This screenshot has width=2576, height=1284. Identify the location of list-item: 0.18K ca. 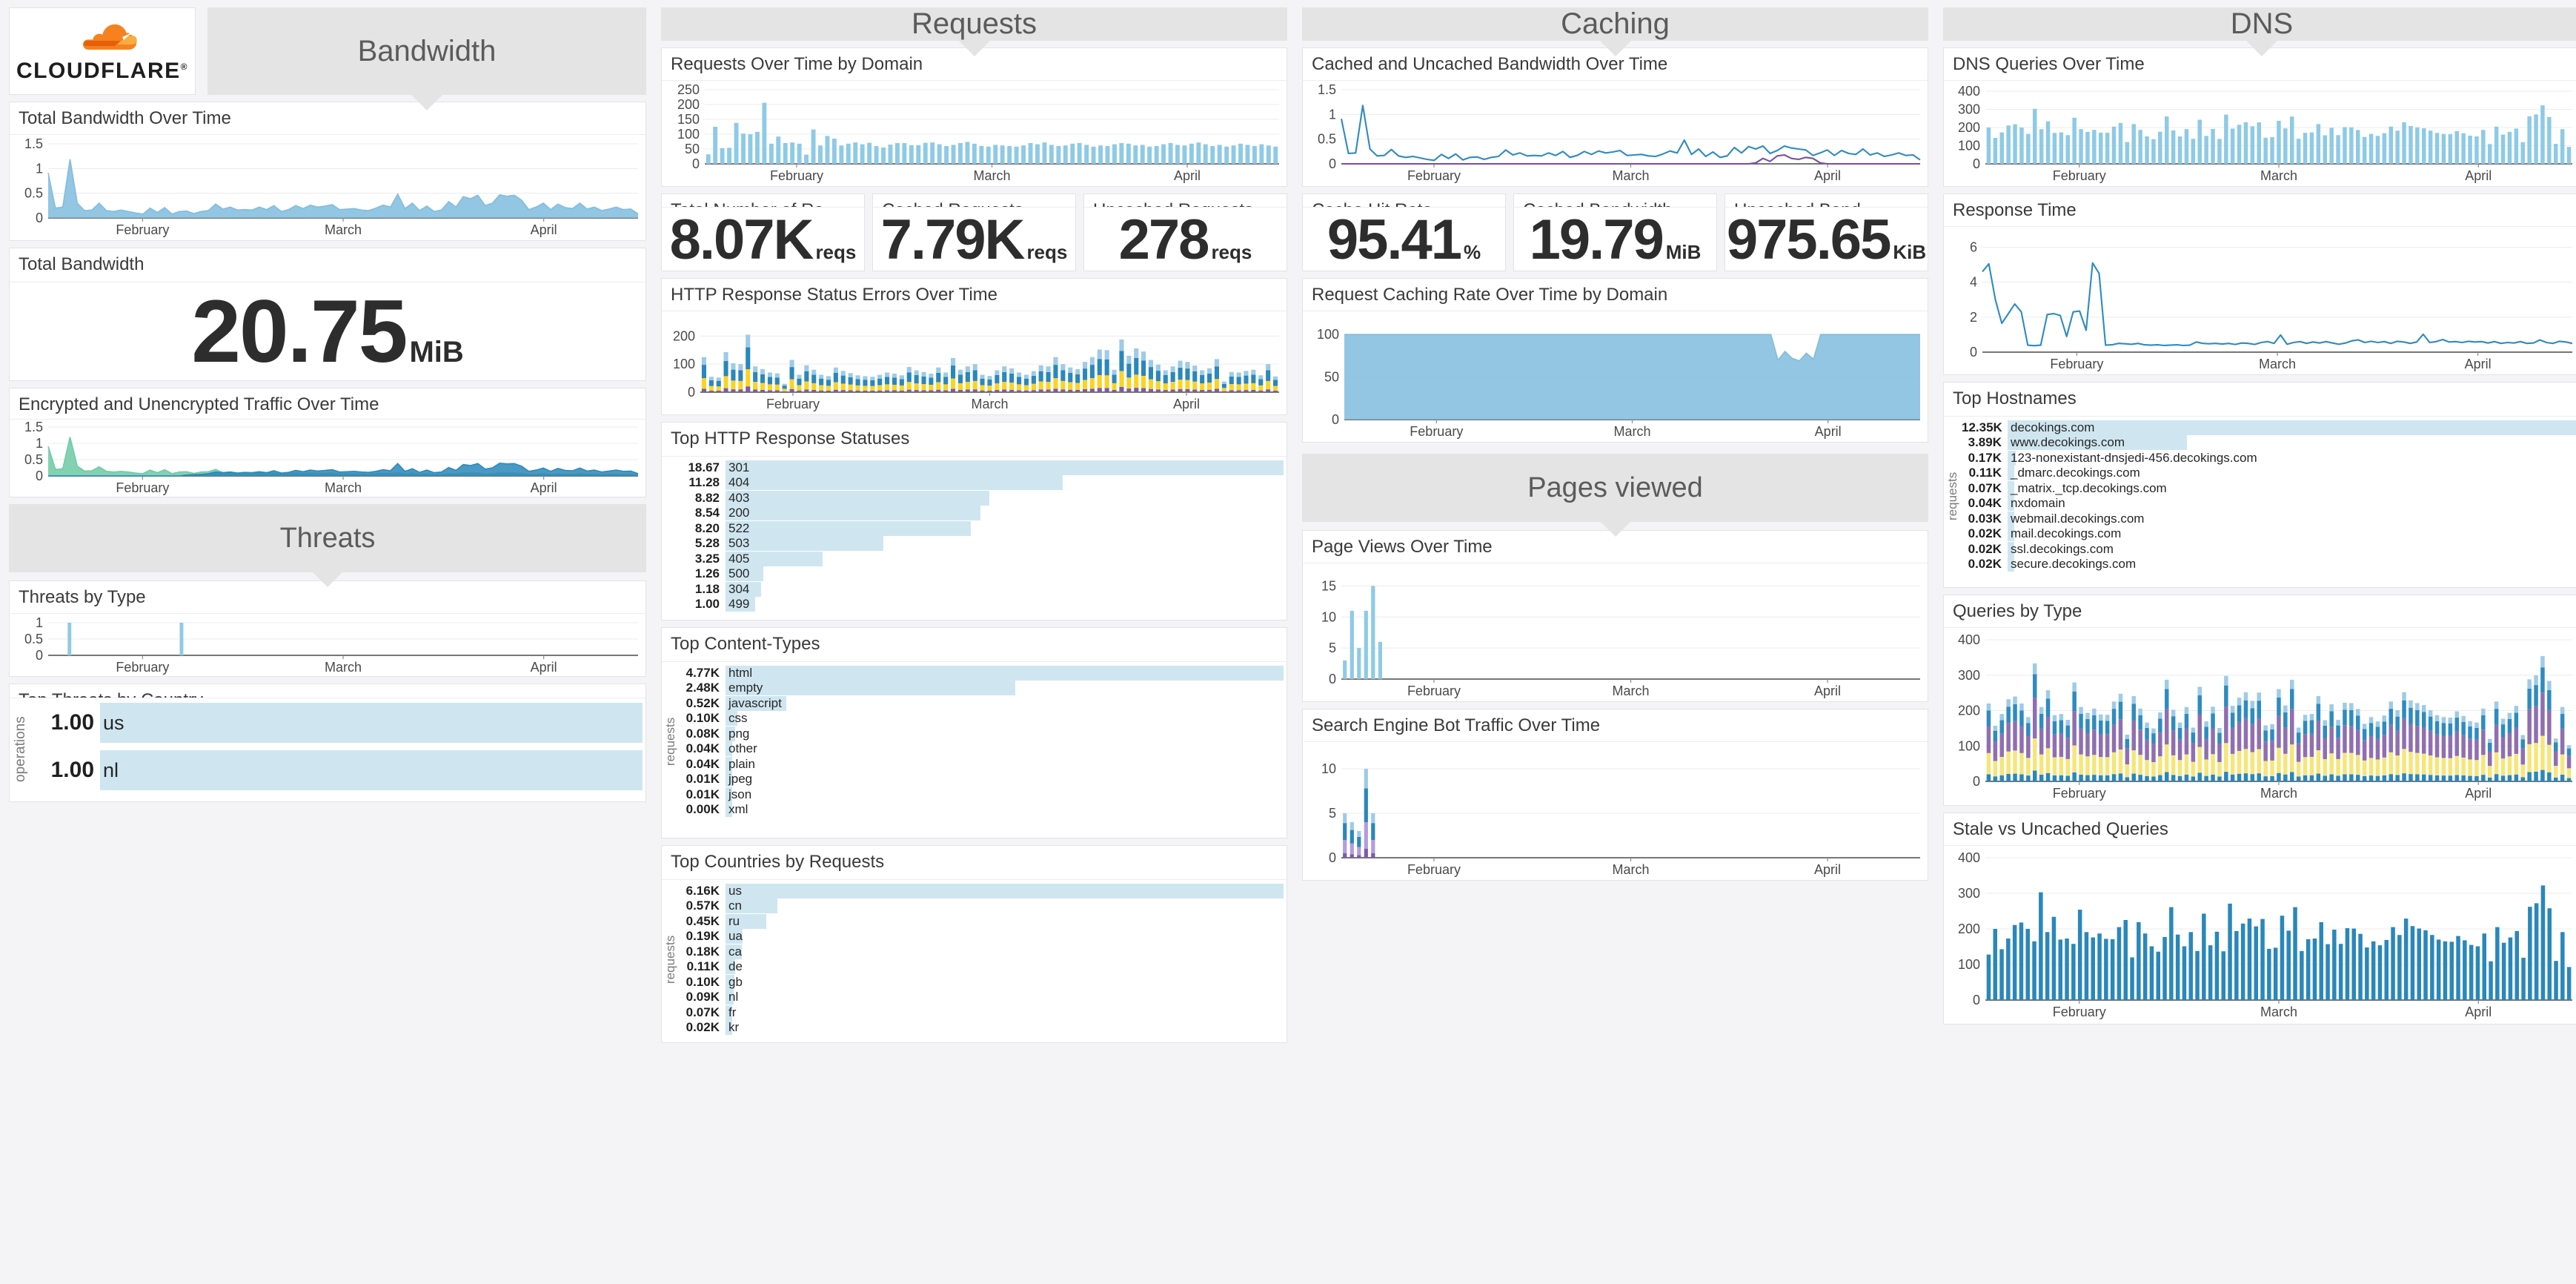
(982, 952).